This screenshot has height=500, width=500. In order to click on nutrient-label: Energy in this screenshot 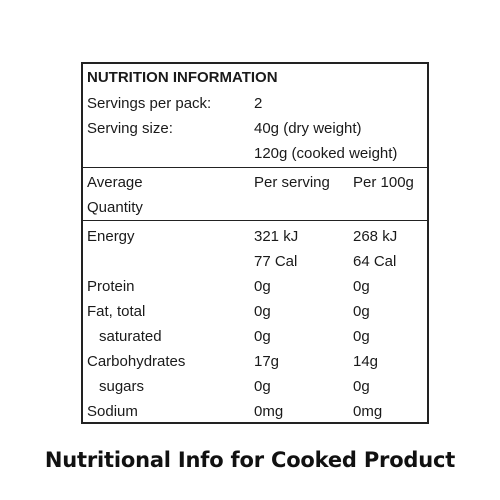, I will do `click(111, 236)`.